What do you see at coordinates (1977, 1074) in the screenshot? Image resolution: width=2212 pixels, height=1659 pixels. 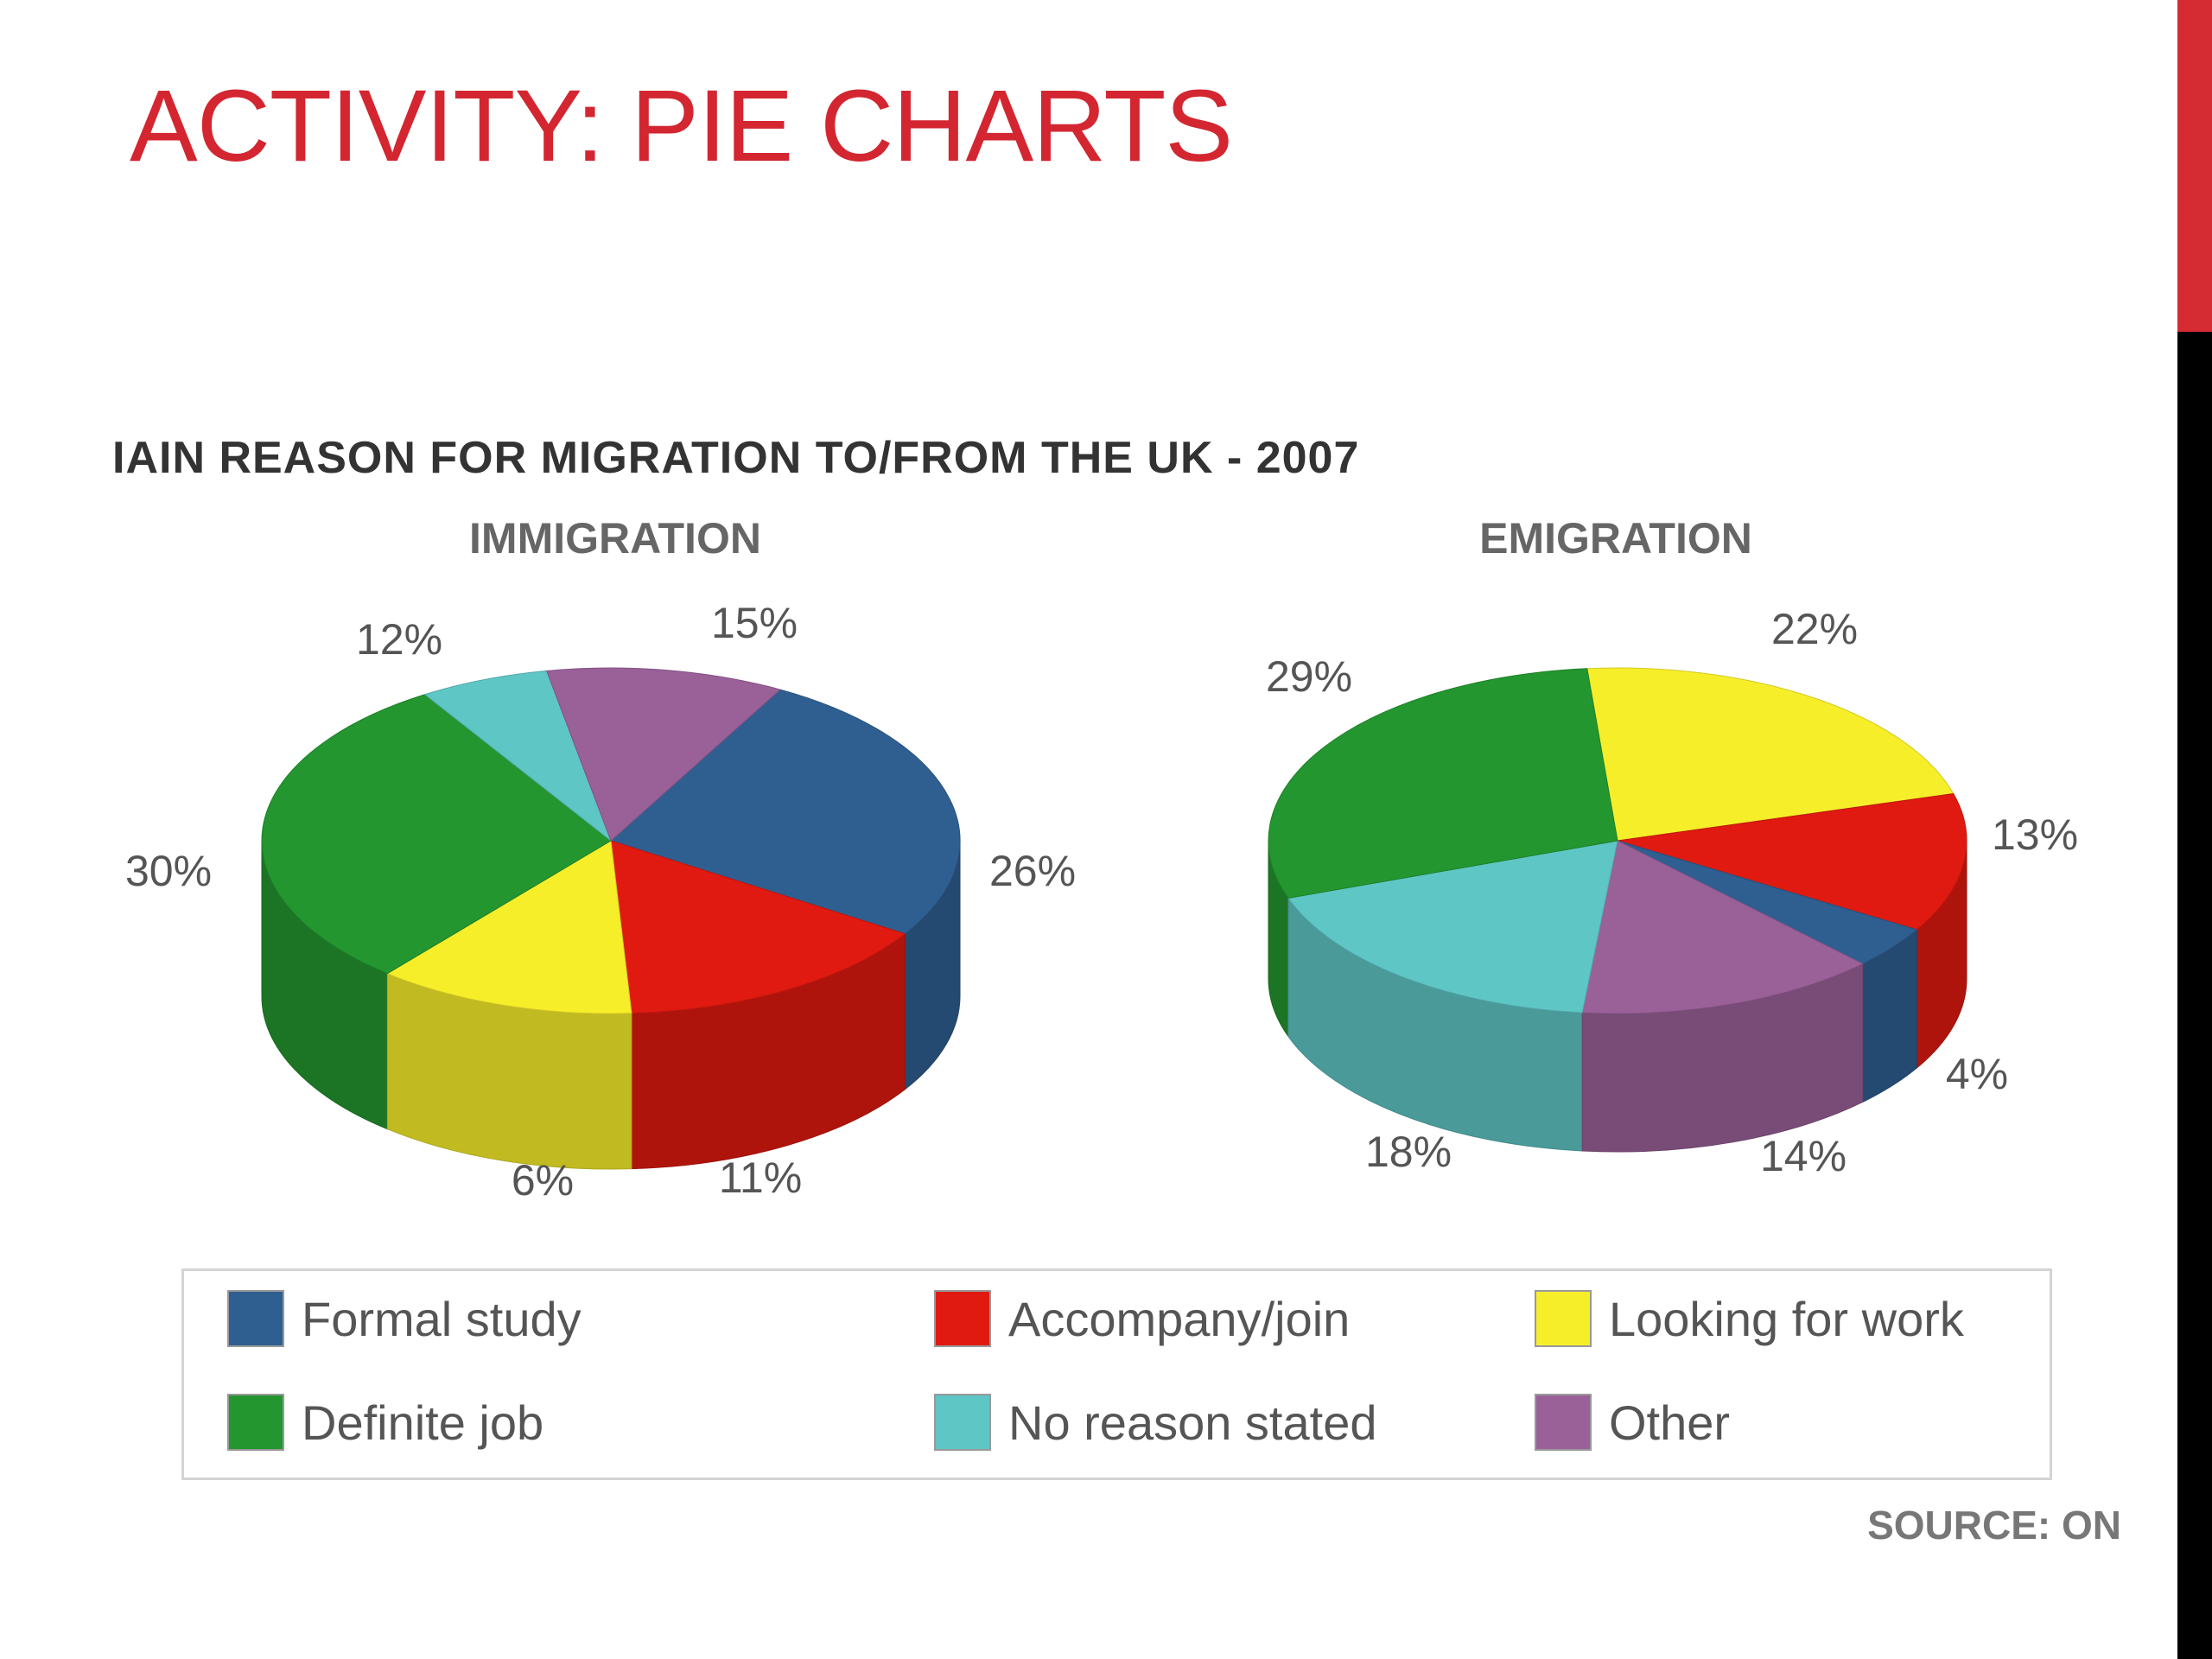 I see `emigration-label-formal-study: 4%` at bounding box center [1977, 1074].